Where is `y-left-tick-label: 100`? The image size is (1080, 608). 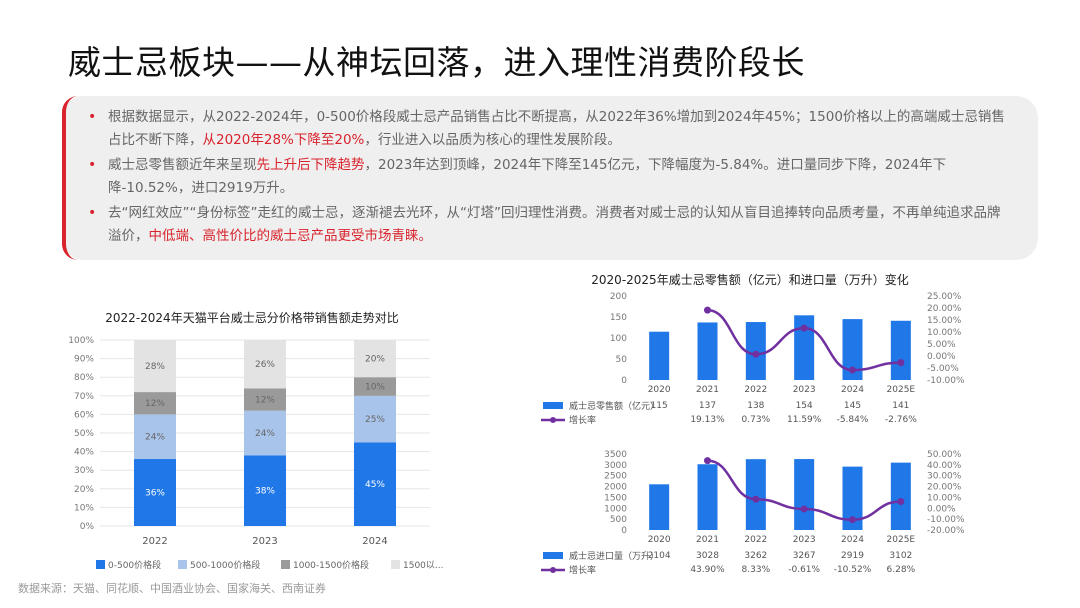
y-left-tick-label: 100 is located at coordinates (618, 339).